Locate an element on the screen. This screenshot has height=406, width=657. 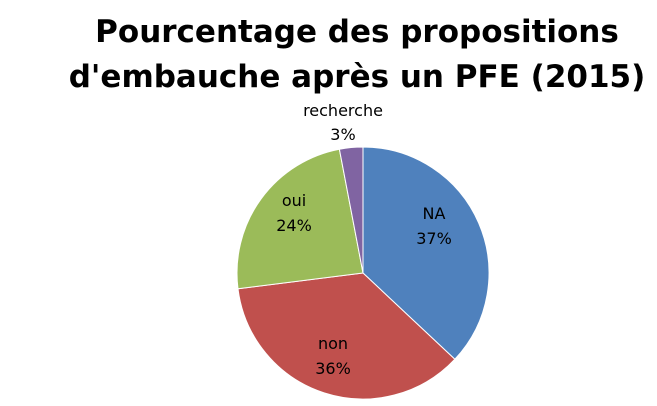
pie-slice-oui is located at coordinates (300, 219).